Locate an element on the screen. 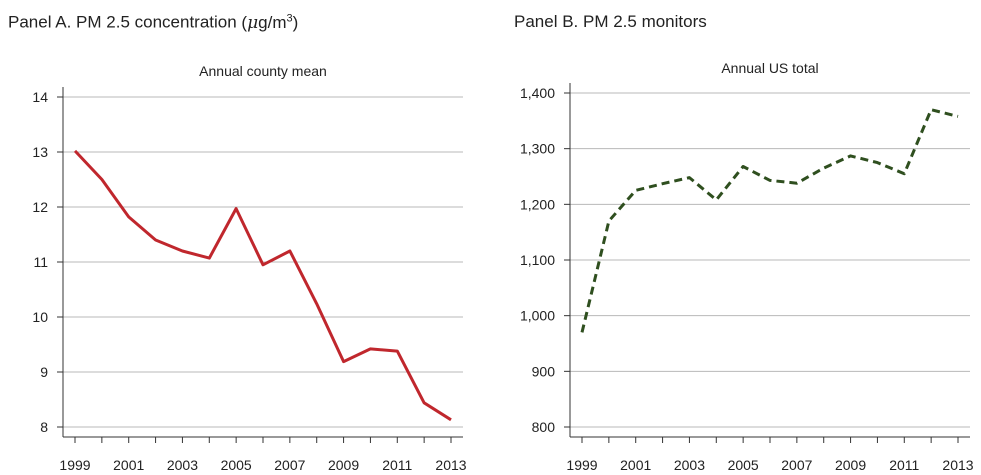 This screenshot has height=475, width=981. panel-b-y-tick-label: 1,100 is located at coordinates (537, 260).